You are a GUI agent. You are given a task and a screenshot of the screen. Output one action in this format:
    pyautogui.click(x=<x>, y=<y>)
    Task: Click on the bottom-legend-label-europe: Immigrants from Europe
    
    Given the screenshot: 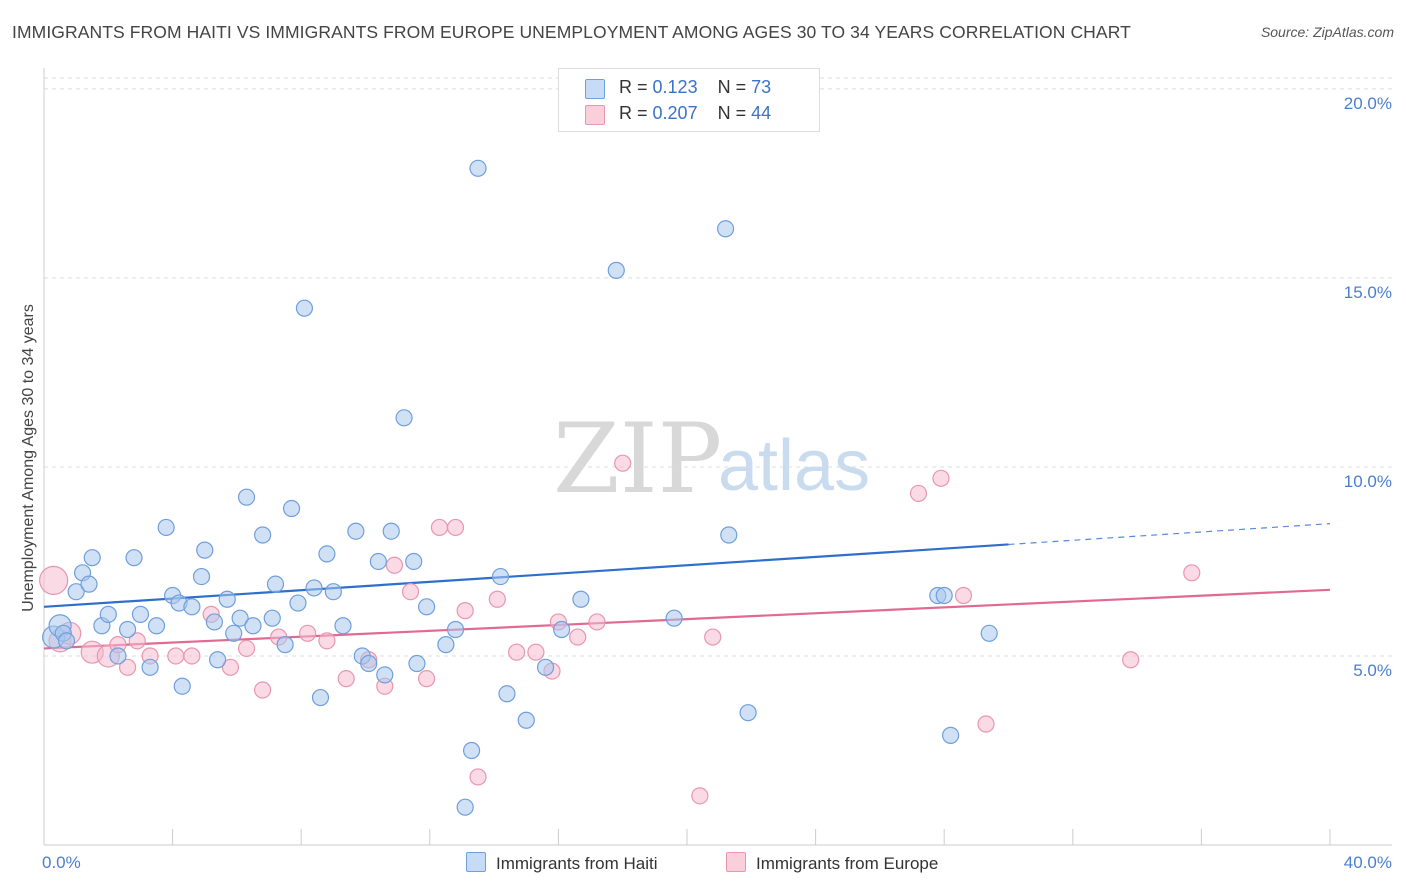 What is the action you would take?
    pyautogui.click(x=847, y=863)
    